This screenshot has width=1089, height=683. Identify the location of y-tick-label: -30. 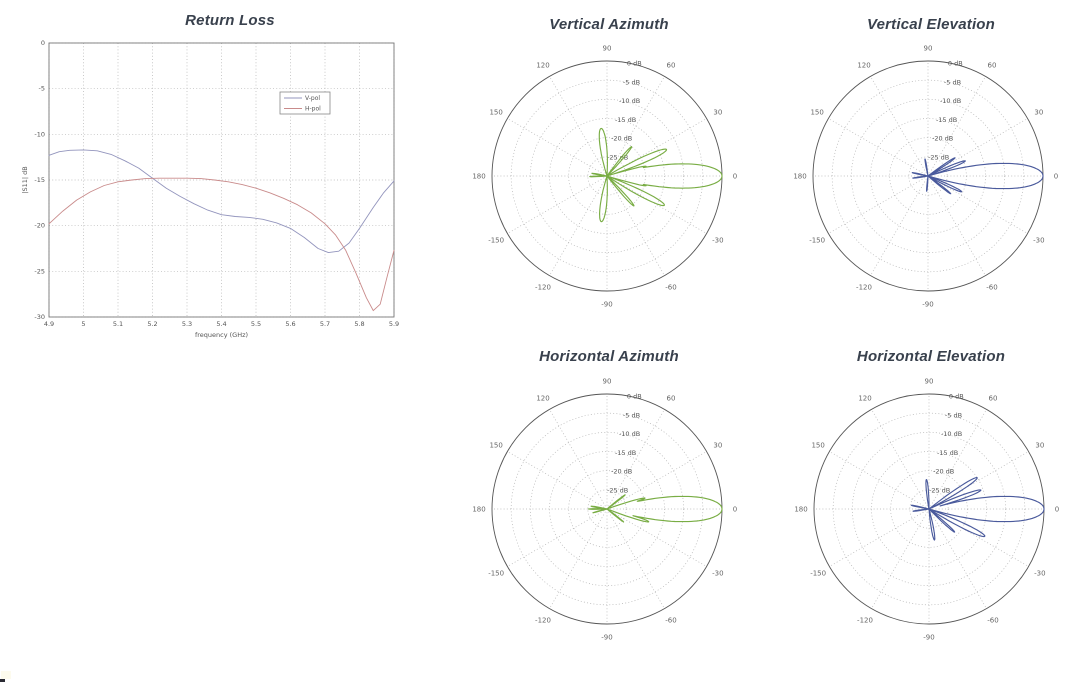
(39, 317).